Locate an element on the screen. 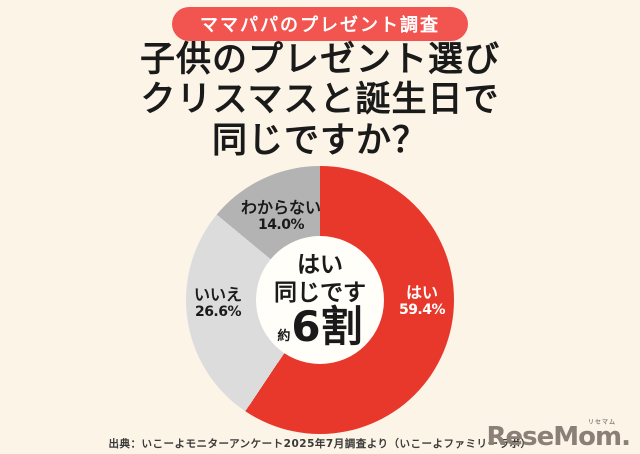 This screenshot has height=454, width=640. slice-label-no: いいえ 26.6% is located at coordinates (218, 303).